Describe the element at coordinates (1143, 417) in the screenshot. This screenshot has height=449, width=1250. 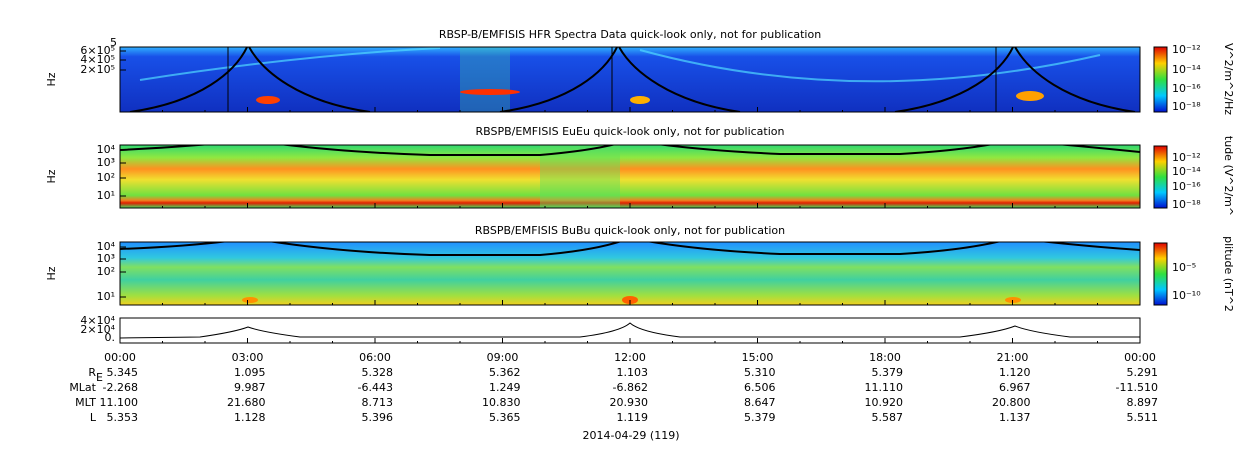
I see `ephemeris-value: 5.511` at that location.